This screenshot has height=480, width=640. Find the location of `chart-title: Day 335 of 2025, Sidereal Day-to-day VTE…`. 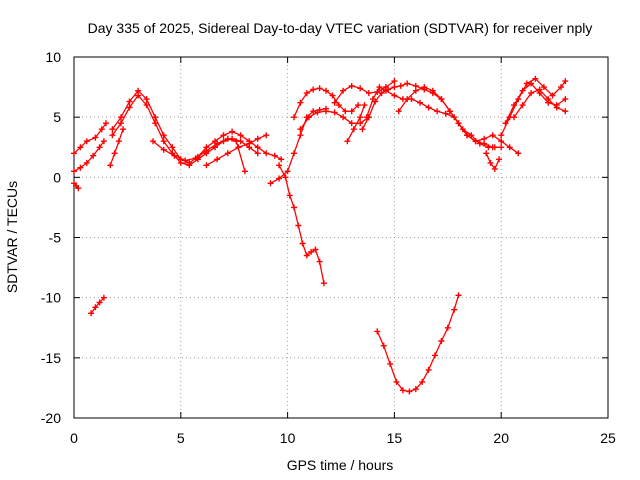

chart-title: Day 335 of 2025, Sidereal Day-to-day VTE… is located at coordinates (340, 28).